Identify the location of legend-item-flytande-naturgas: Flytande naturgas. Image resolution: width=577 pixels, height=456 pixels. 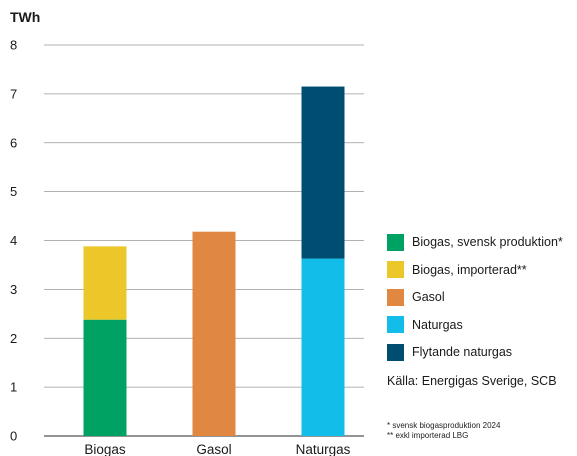
(475, 352).